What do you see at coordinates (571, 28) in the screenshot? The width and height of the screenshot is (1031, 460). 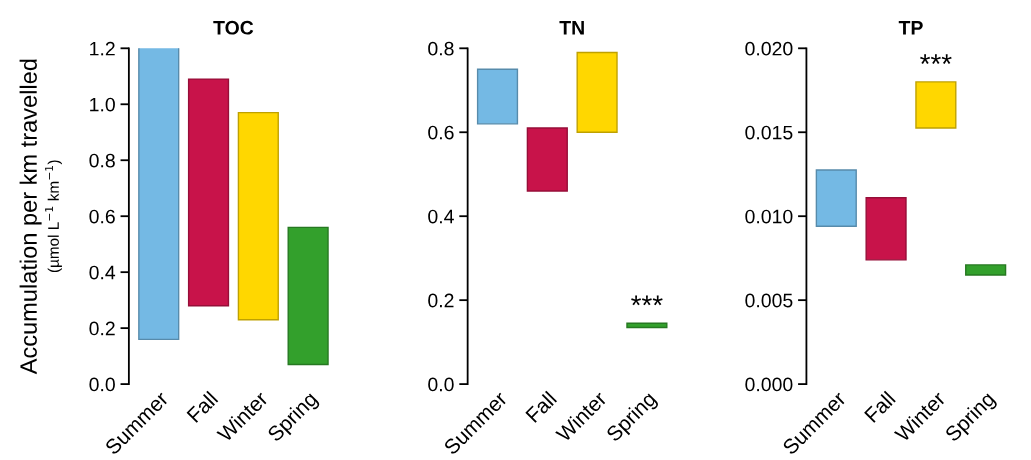 I see `chart-title: TN` at bounding box center [571, 28].